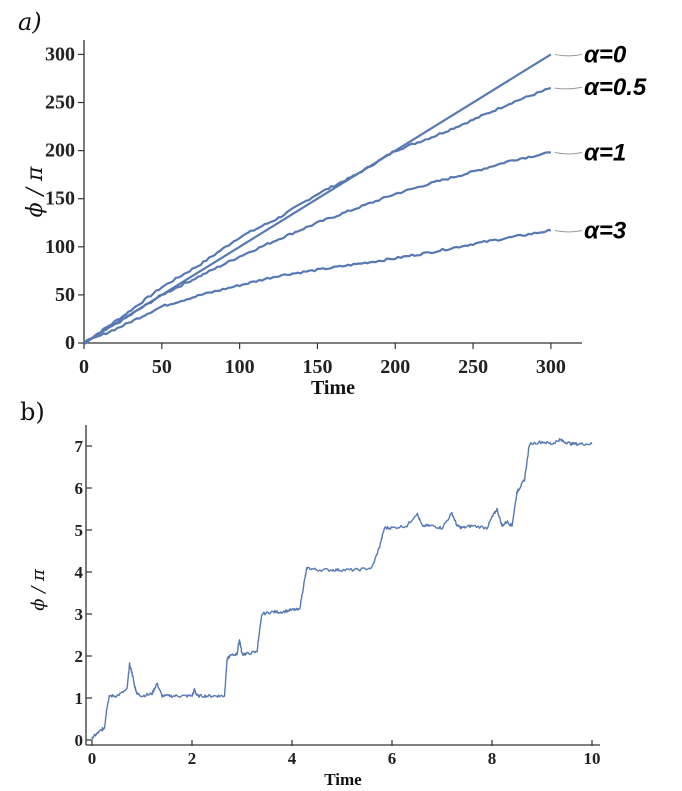  I want to click on panel-a-legend: α=0 α=0.5 α=1 α=3, so click(600, 142).